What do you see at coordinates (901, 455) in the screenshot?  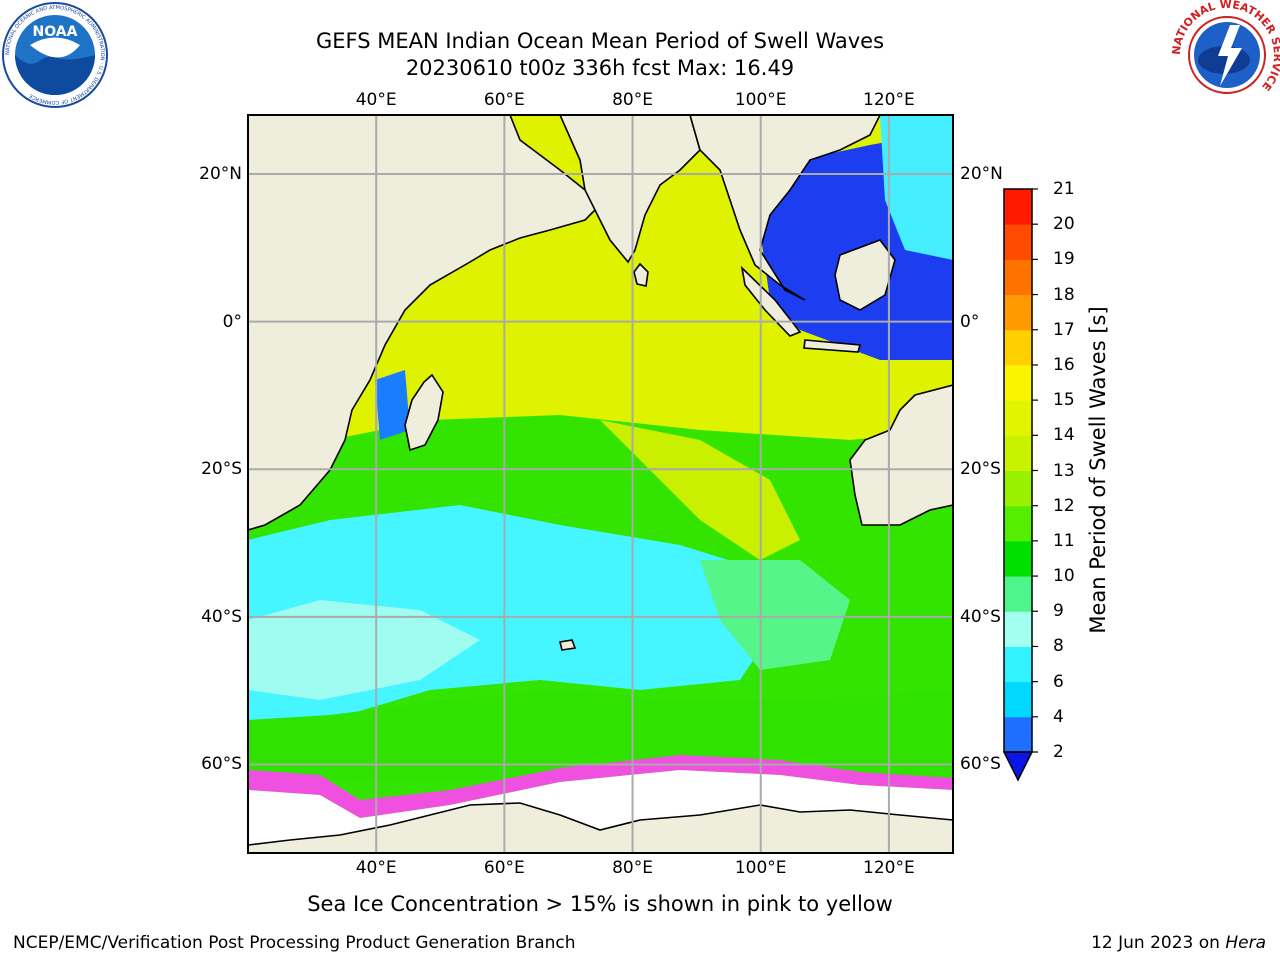 I see `land-australia` at bounding box center [901, 455].